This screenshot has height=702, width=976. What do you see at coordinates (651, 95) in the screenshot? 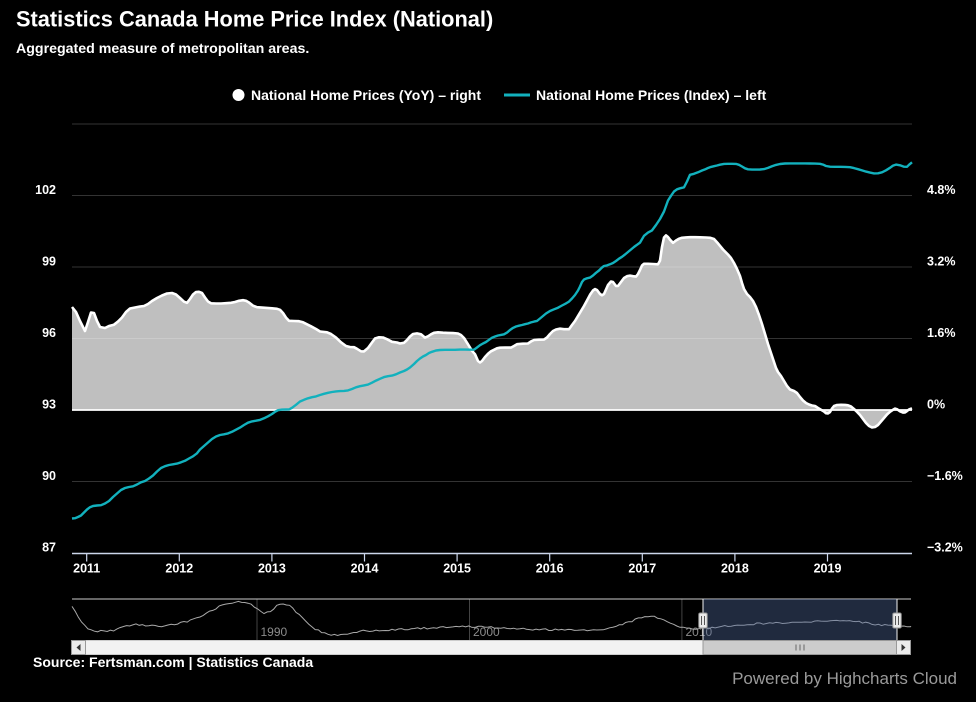
I see `svg-text:National Home Prices (Index) –: National Home Prices (Index) – left` at bounding box center [651, 95].